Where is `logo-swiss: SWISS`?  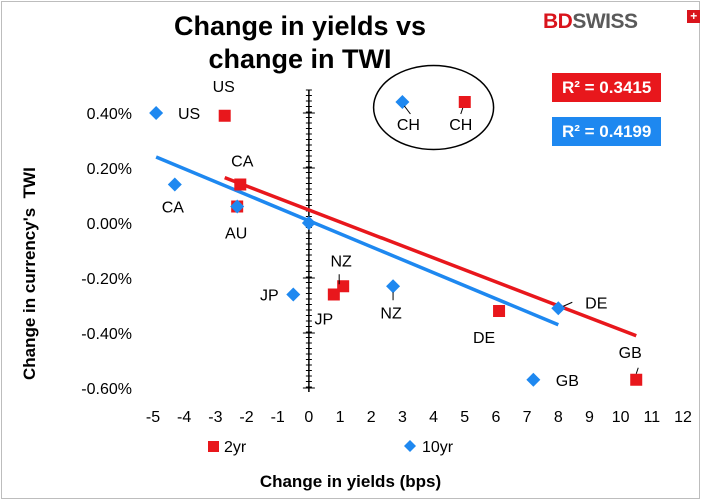 logo-swiss: SWISS is located at coordinates (605, 21).